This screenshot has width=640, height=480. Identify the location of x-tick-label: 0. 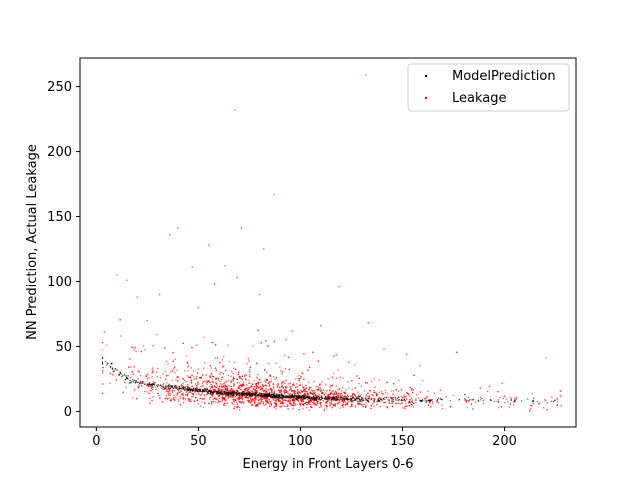
(96, 441).